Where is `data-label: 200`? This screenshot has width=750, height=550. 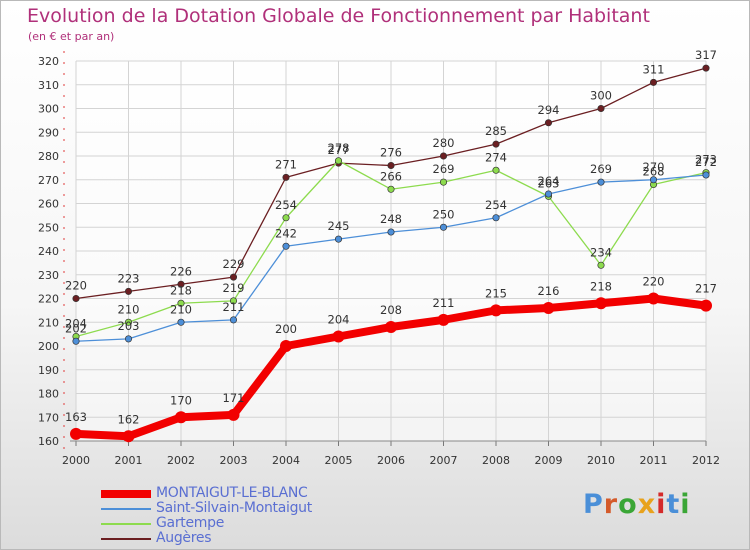 data-label: 200 is located at coordinates (286, 329).